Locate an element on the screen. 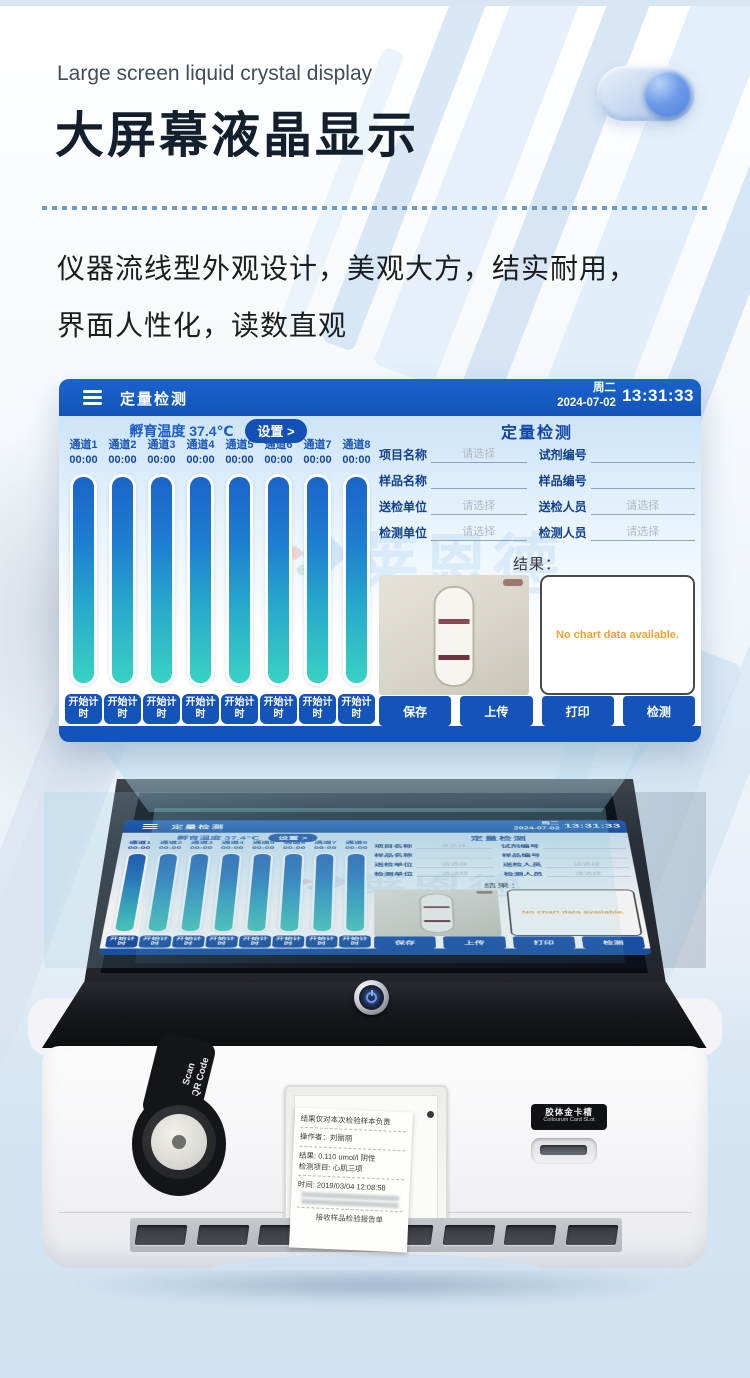 This screenshot has height=1378, width=750. qr-scanner-lens-inner is located at coordinates (179, 1142).